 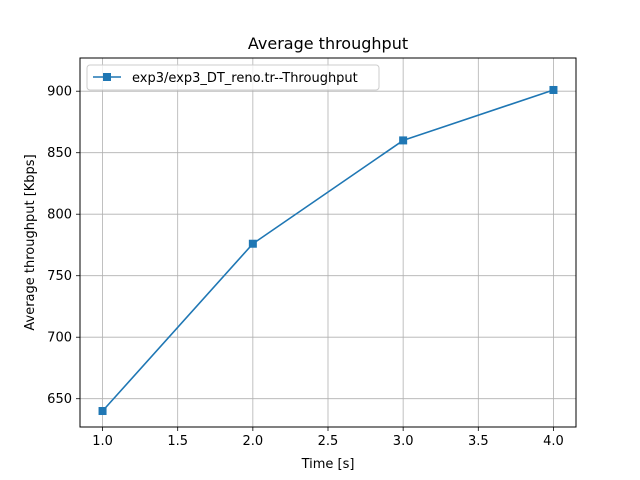 I want to click on legend: exp3/exp3_DT_reno.tr--Throughput, so click(x=233, y=77).